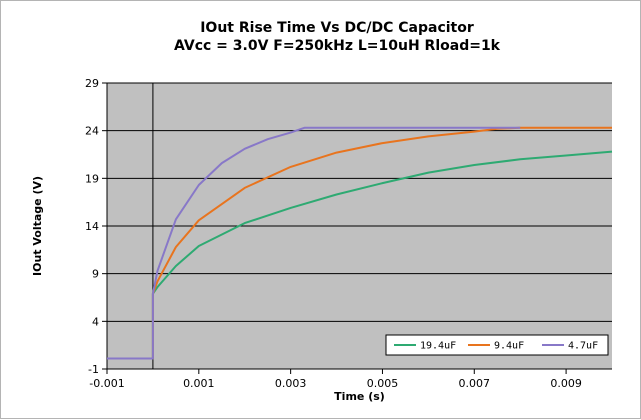 The height and width of the screenshot is (420, 641). Describe the element at coordinates (93, 369) in the screenshot. I see `y-tick-label: -1` at that location.